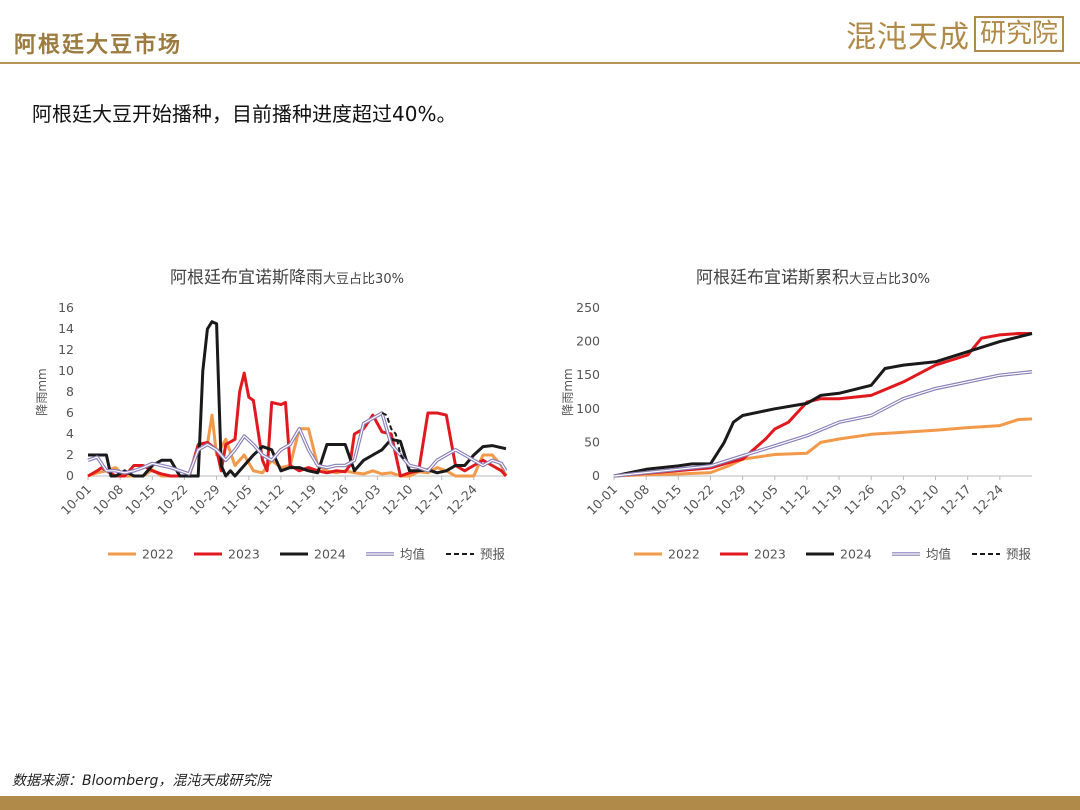 The height and width of the screenshot is (810, 1080). What do you see at coordinates (588, 408) in the screenshot?
I see `y-tick-label: 100` at bounding box center [588, 408].